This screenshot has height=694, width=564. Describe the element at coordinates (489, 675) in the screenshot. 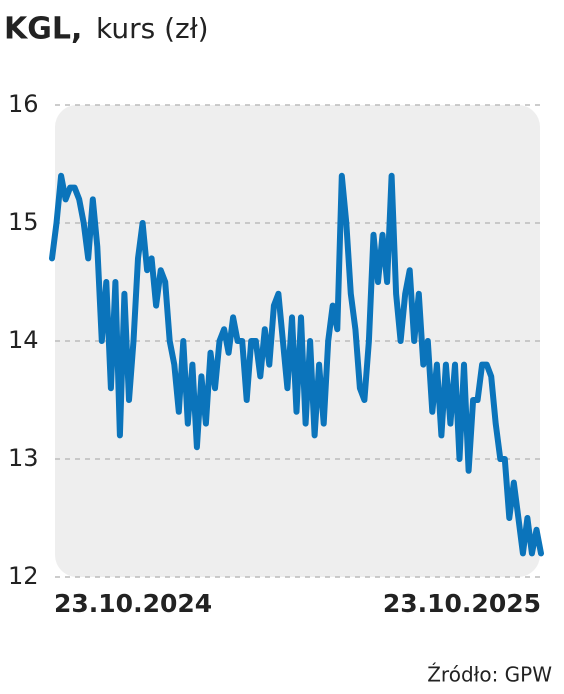

I see `source: Źródło: GPW` at that location.